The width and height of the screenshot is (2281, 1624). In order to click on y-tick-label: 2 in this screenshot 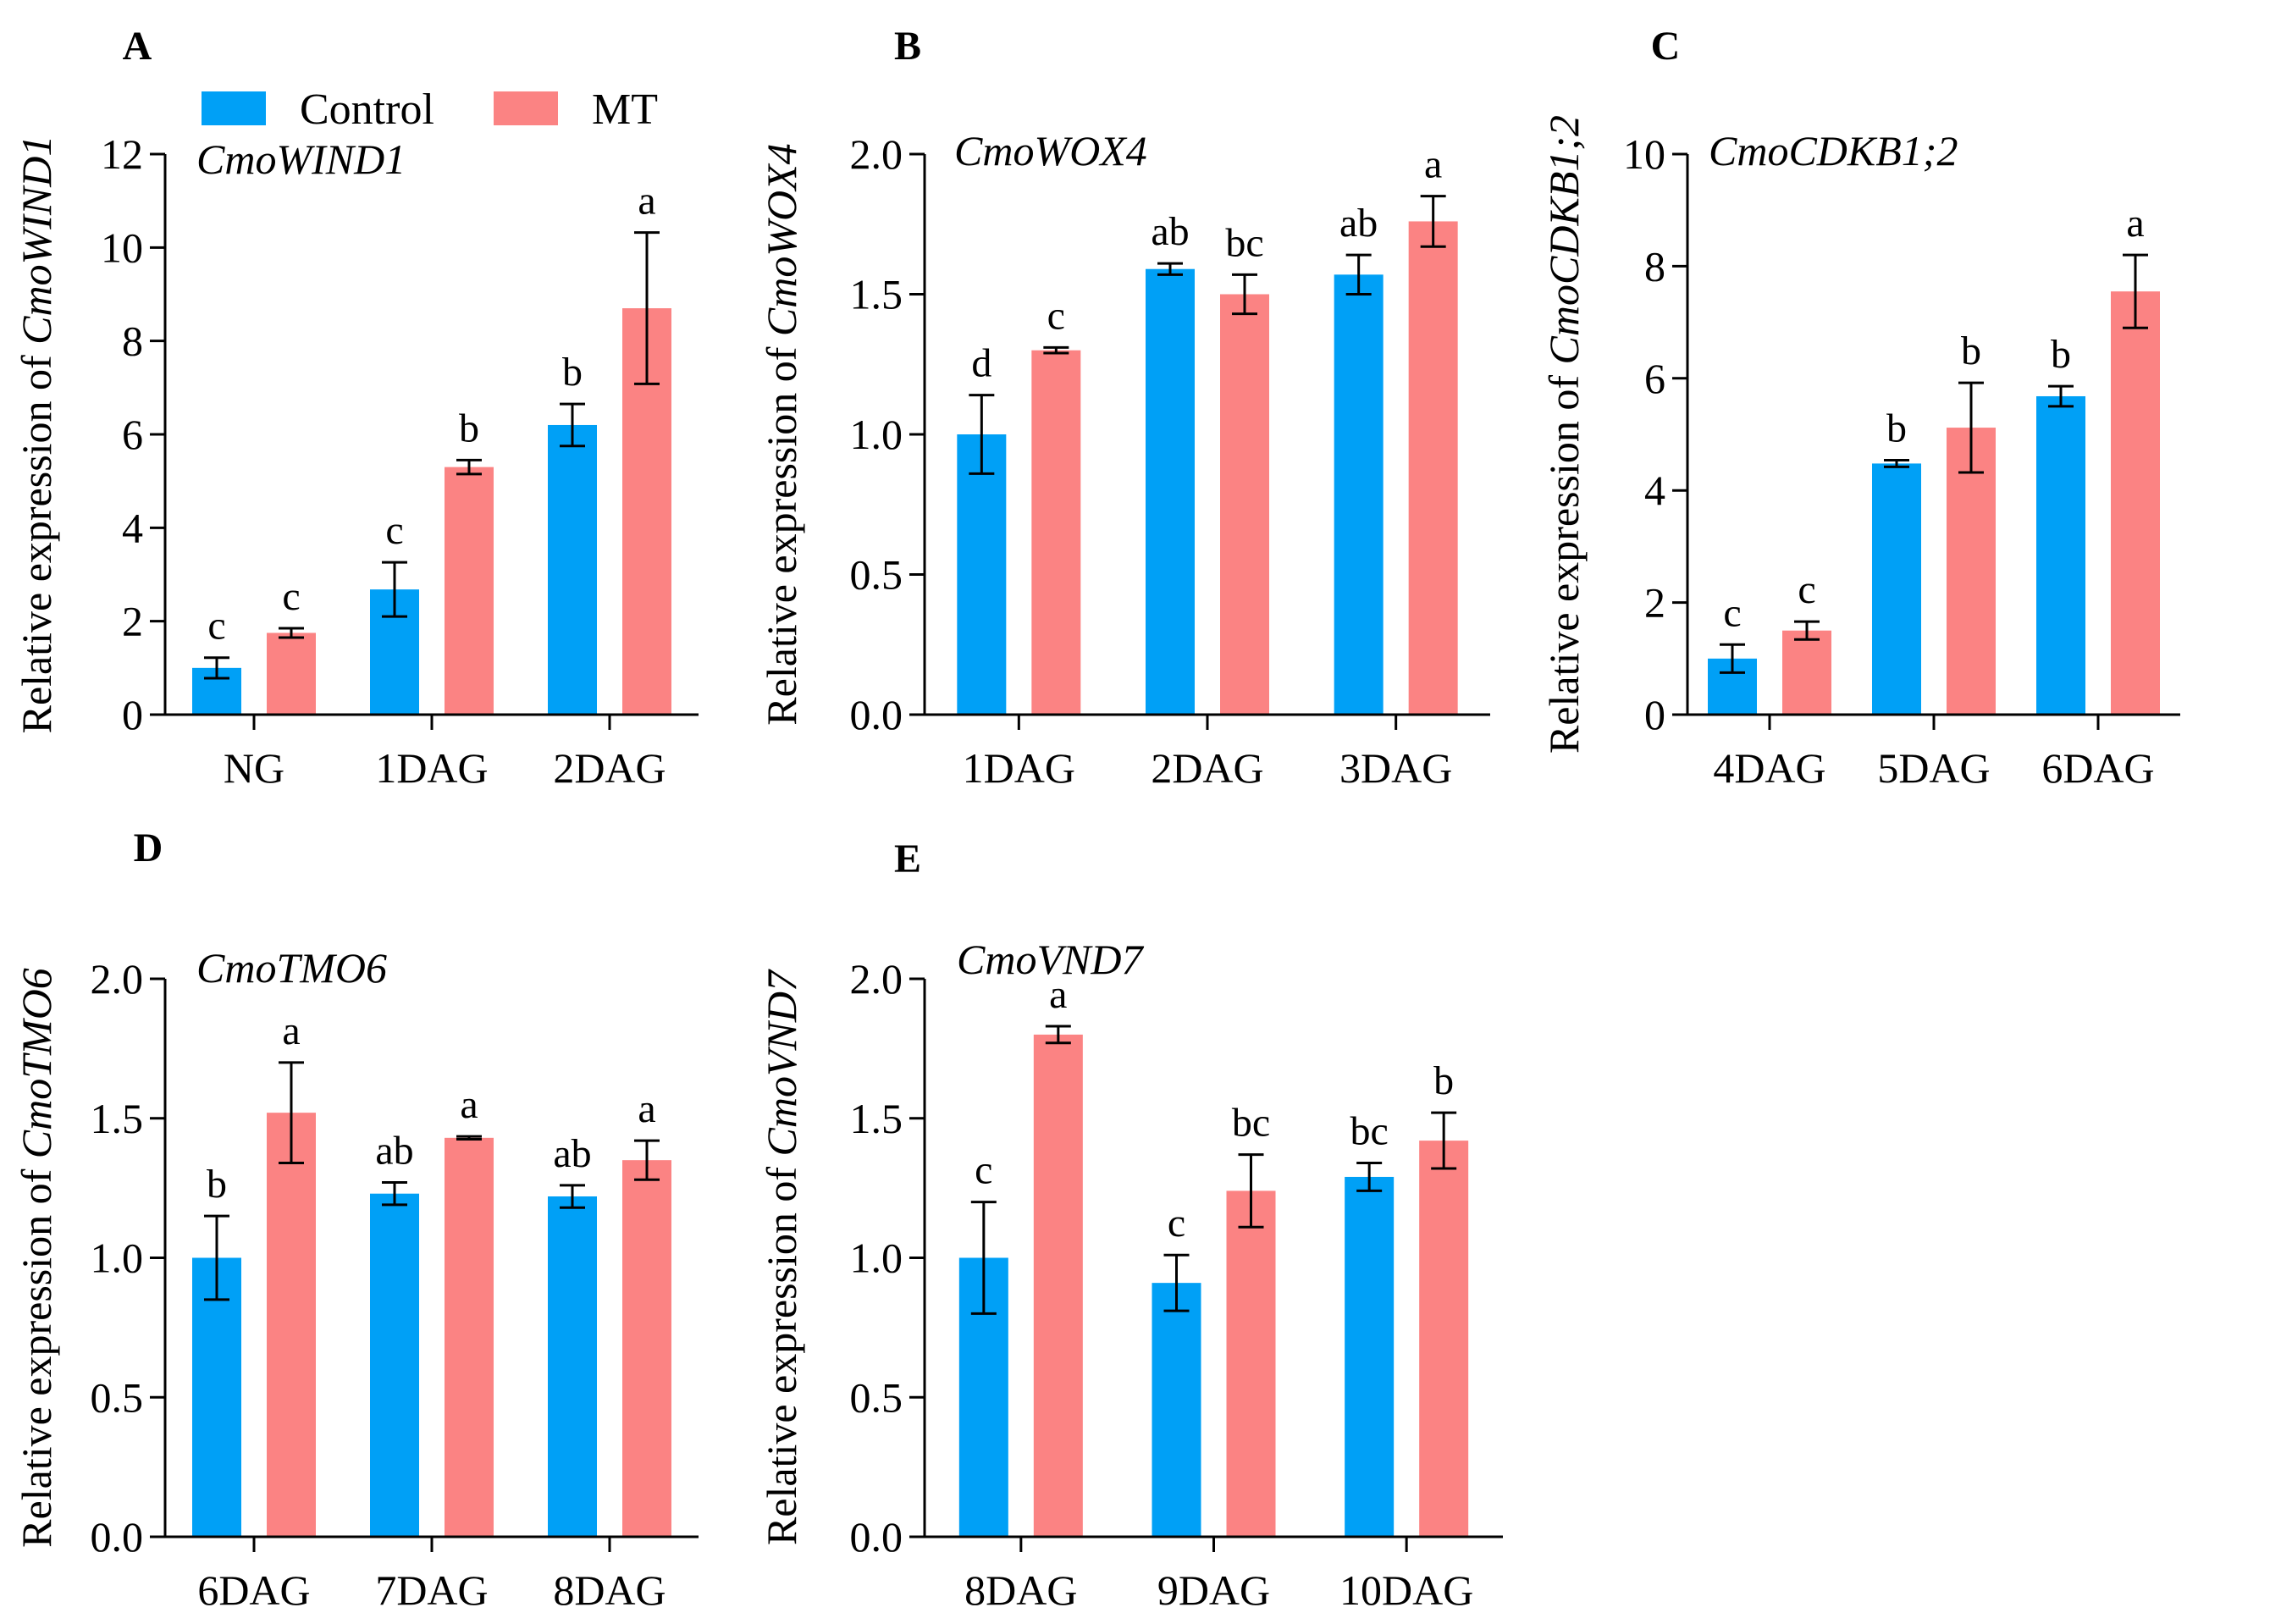, I will do `click(1655, 603)`.